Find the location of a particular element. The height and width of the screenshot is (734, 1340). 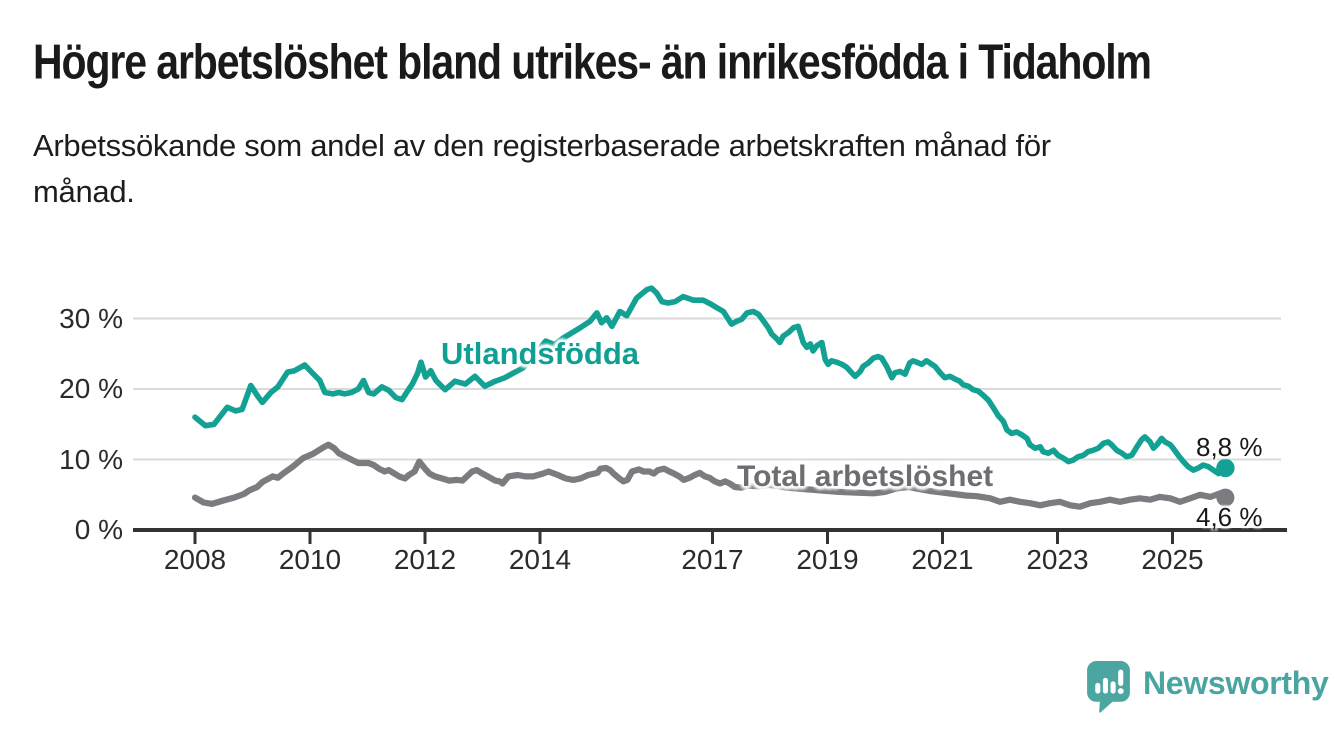

end-value-label-utlandsfodda: 8,8 % is located at coordinates (1229, 447).